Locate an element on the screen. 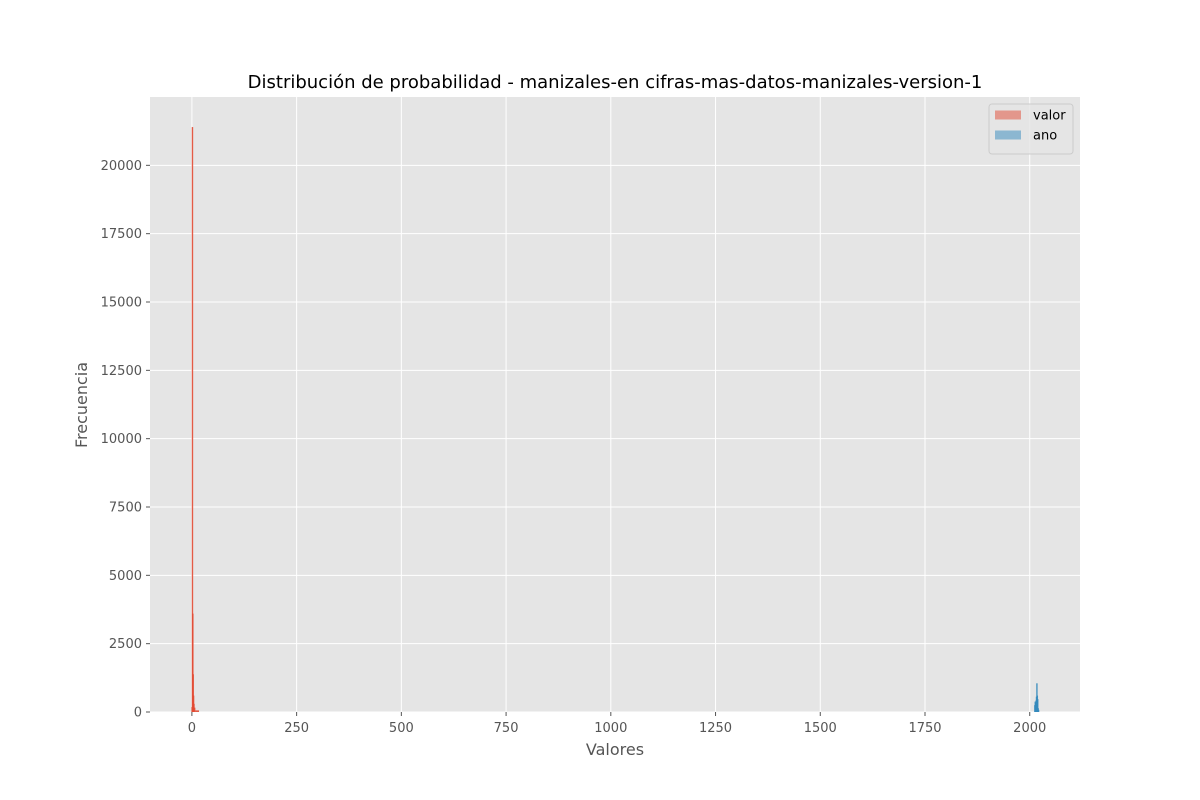 This screenshot has width=1200, height=800. y-tick-label: 7500 is located at coordinates (125, 508).